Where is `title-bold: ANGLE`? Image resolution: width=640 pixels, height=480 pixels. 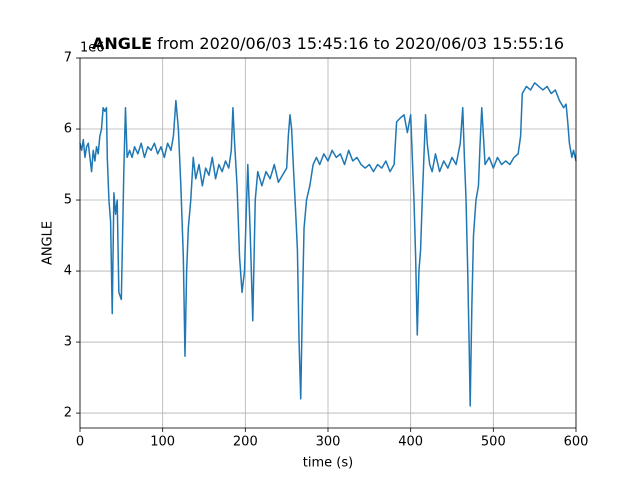 title-bold: ANGLE is located at coordinates (122, 43).